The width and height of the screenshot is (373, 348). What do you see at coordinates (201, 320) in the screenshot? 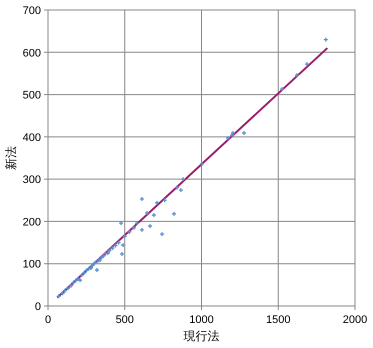
I see `x-tick-label: 1000` at bounding box center [201, 320].